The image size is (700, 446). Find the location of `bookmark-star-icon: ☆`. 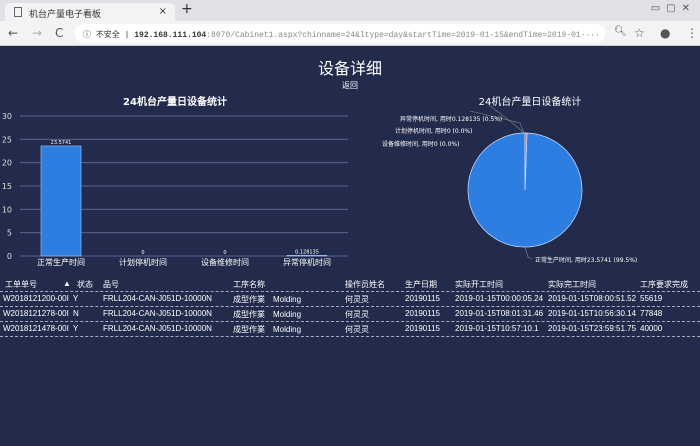

bookmark-star-icon: ☆ is located at coordinates (639, 33).